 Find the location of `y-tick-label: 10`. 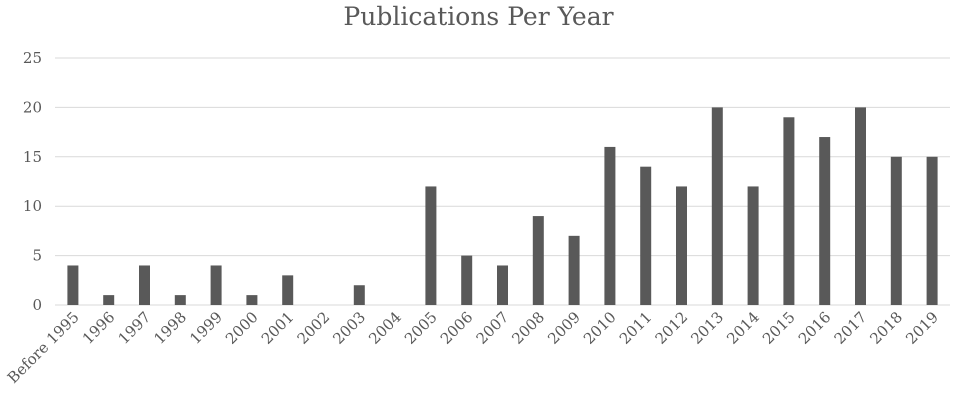

y-tick-label: 10 is located at coordinates (32, 206).